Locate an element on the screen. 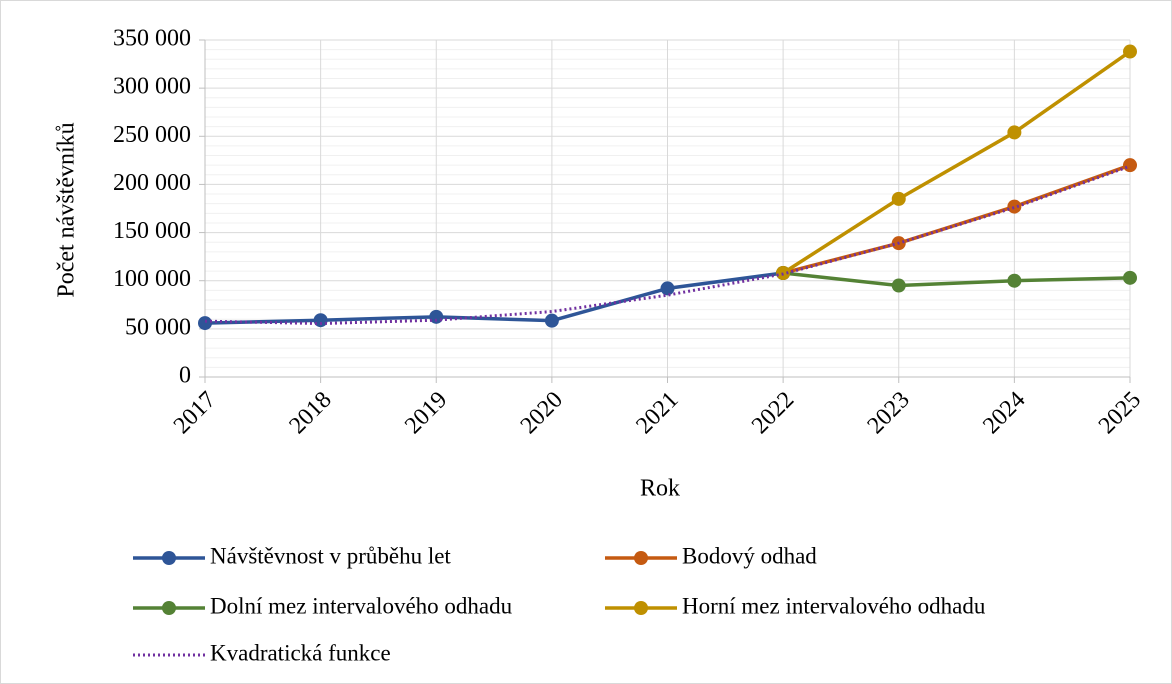 This screenshot has width=1172, height=684. legend-label: Bodový odhad is located at coordinates (749, 555).